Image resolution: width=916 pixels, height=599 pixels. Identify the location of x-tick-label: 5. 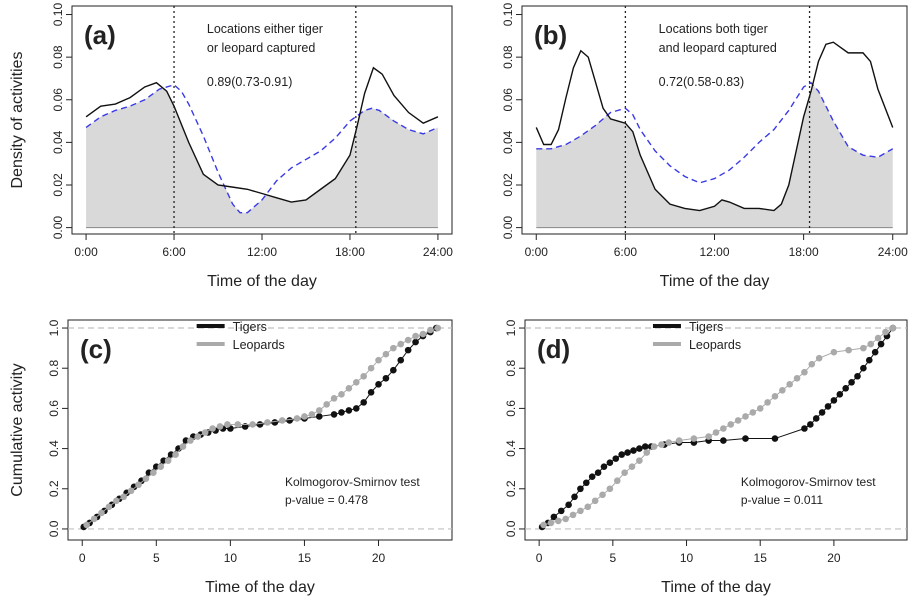
(612, 558).